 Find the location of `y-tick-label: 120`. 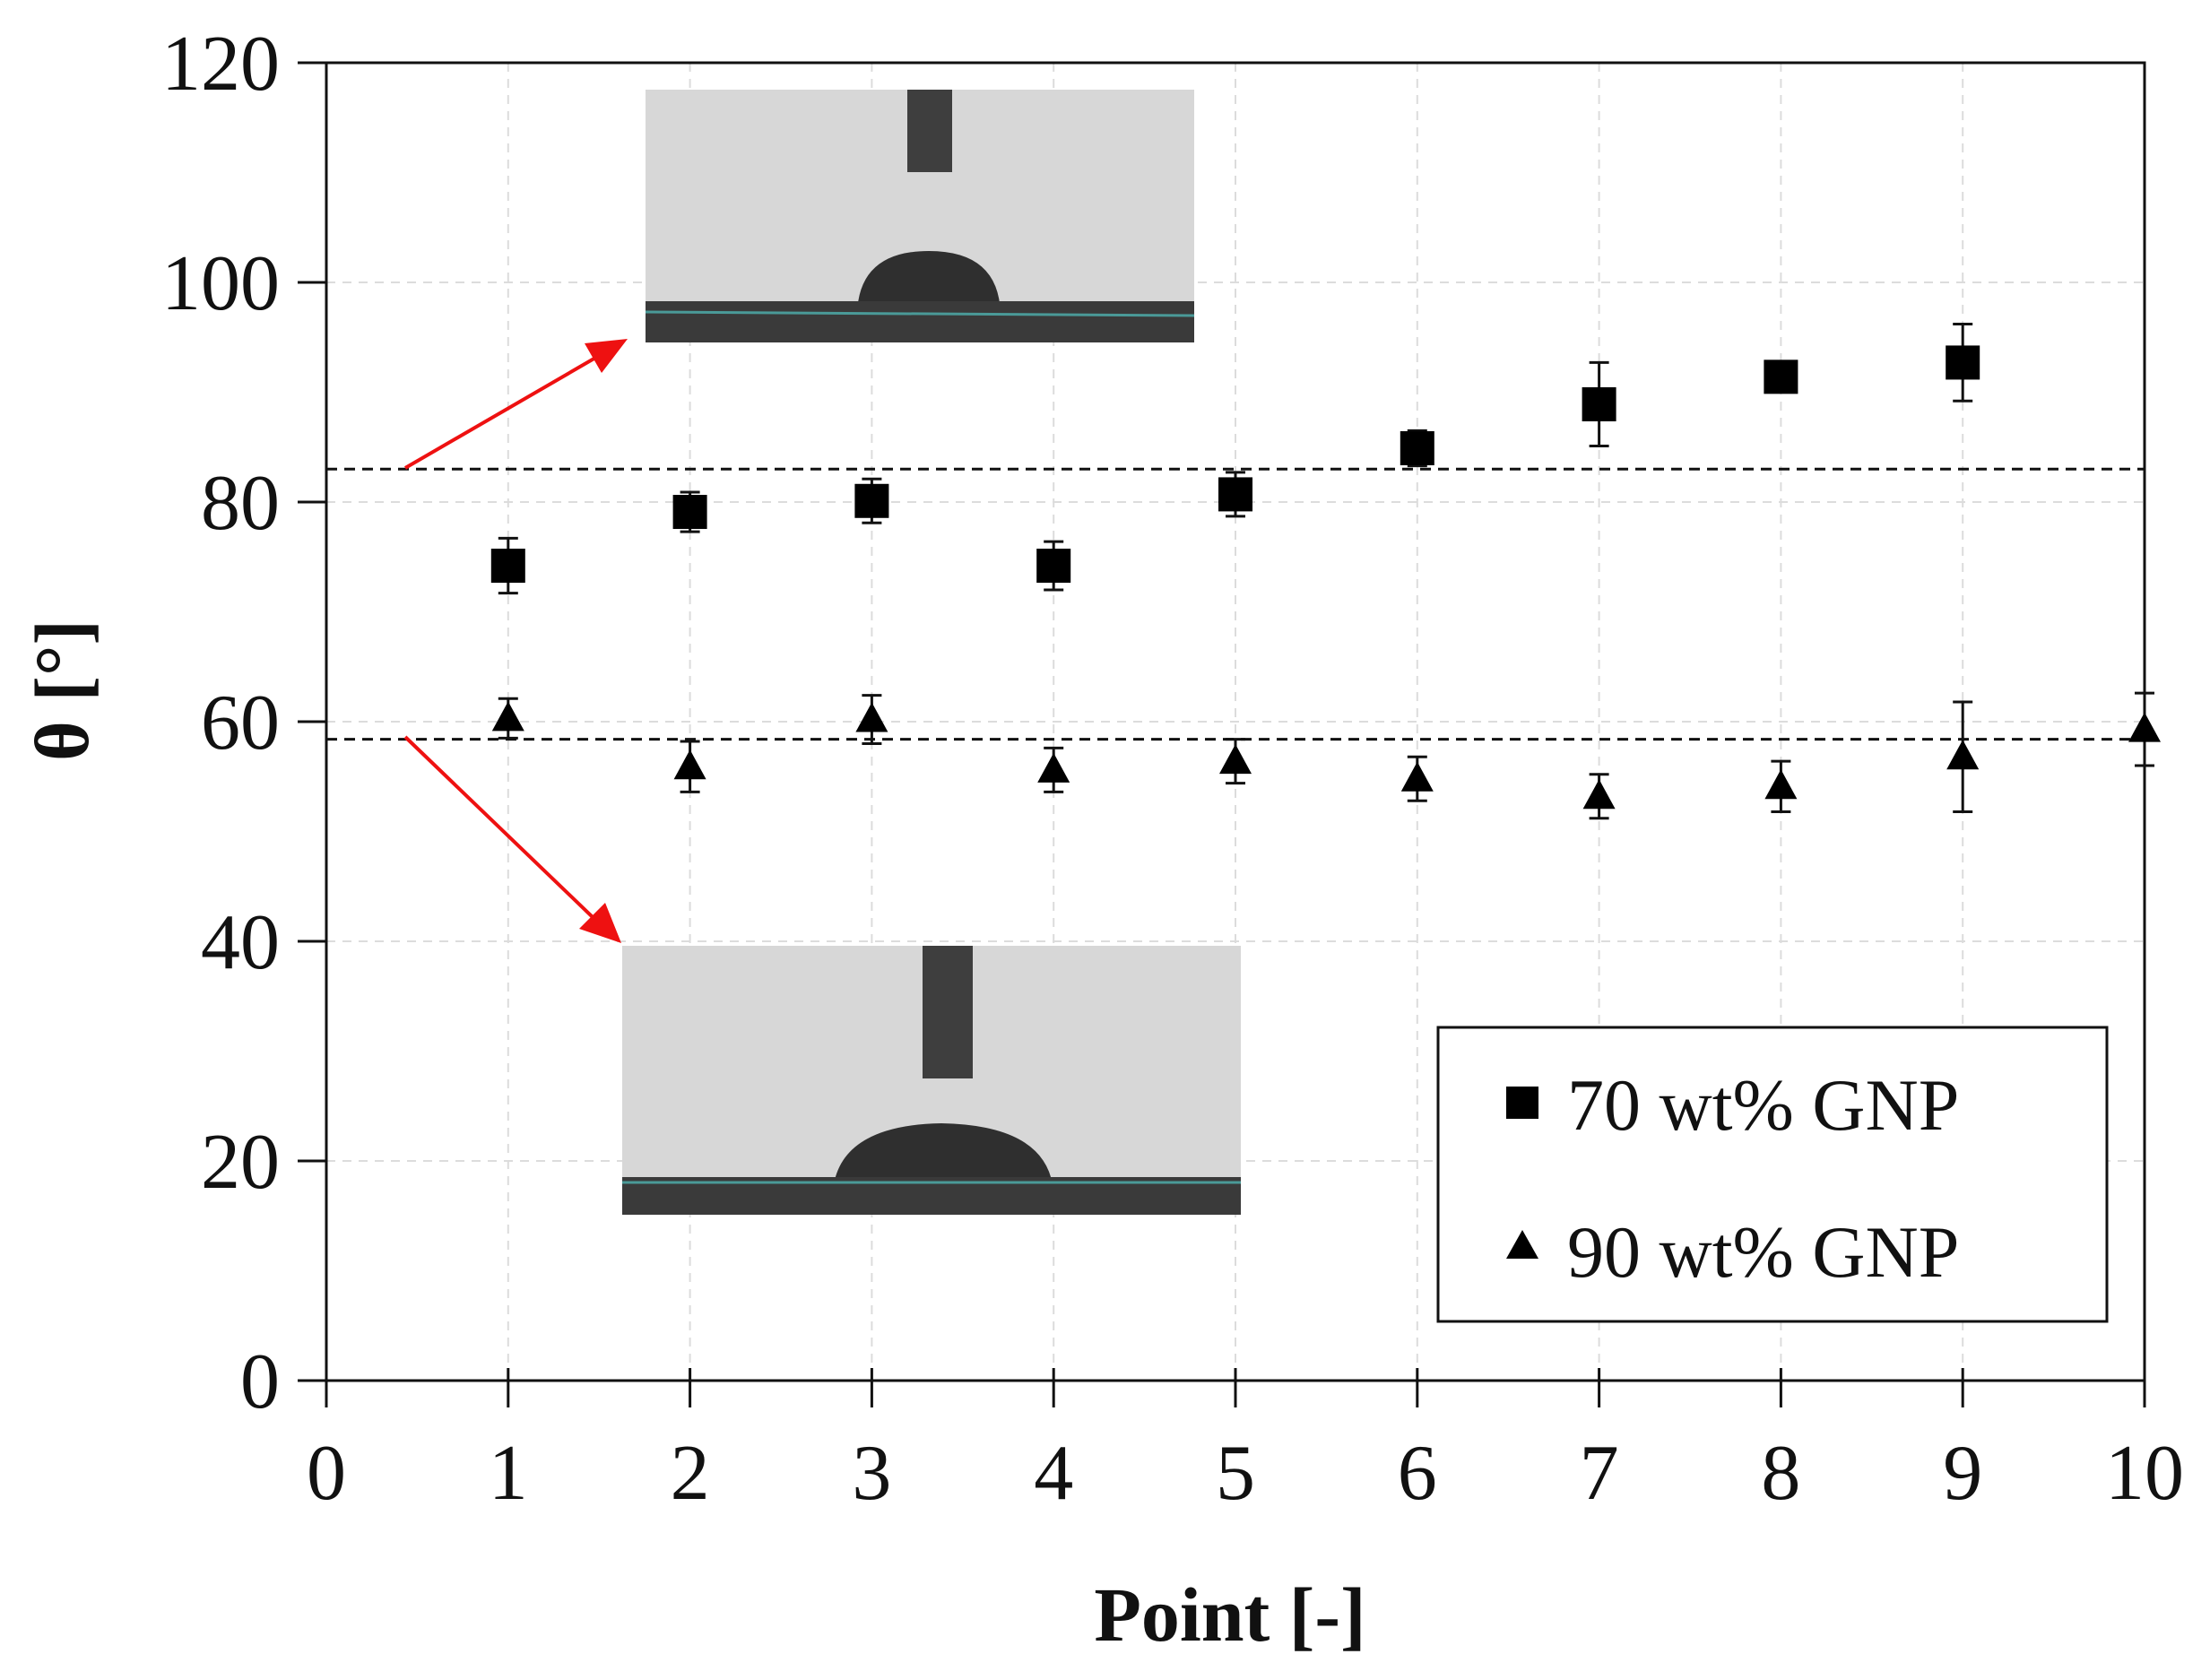

y-tick-label: 120 is located at coordinates (221, 64).